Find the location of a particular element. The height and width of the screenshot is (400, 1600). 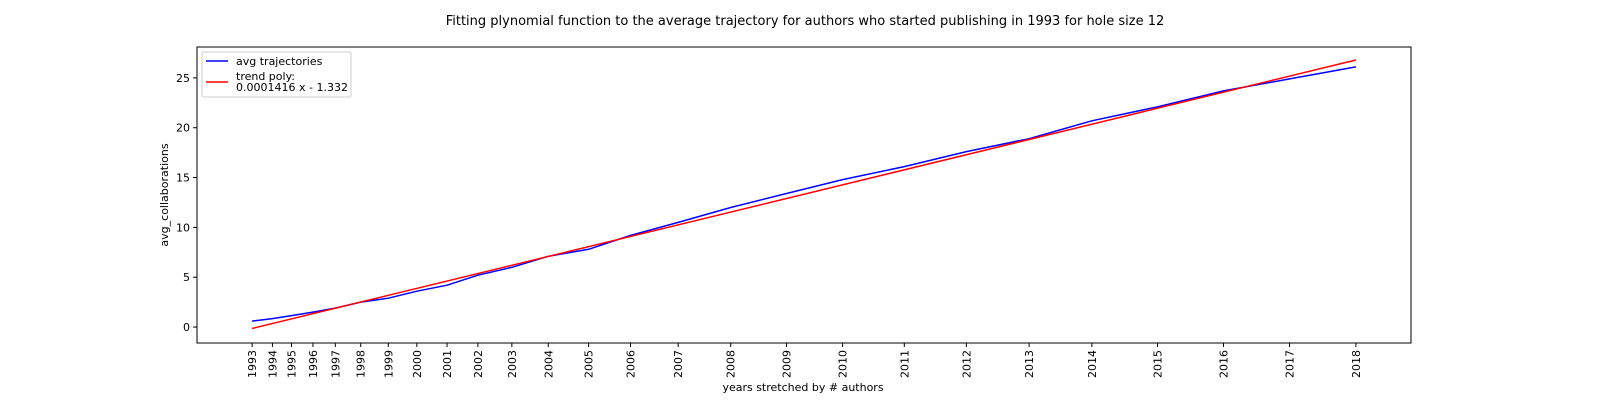

x-tick-label: 2001 is located at coordinates (447, 364).